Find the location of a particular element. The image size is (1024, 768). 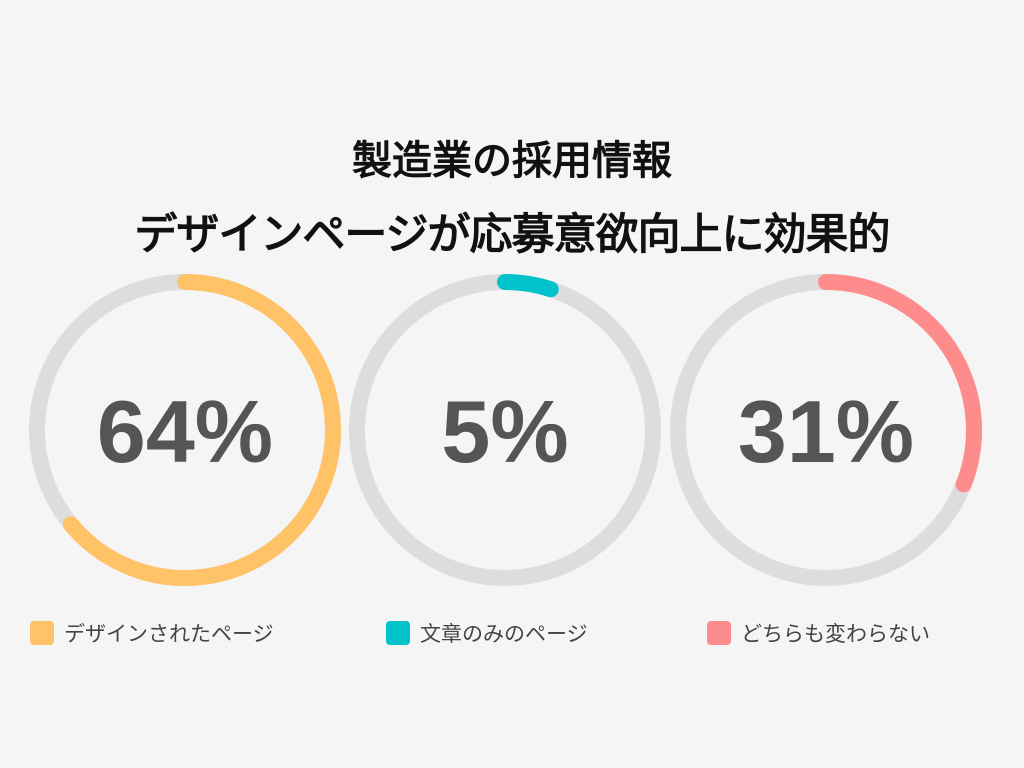

donut-value-label: 31% is located at coordinates (826, 431).